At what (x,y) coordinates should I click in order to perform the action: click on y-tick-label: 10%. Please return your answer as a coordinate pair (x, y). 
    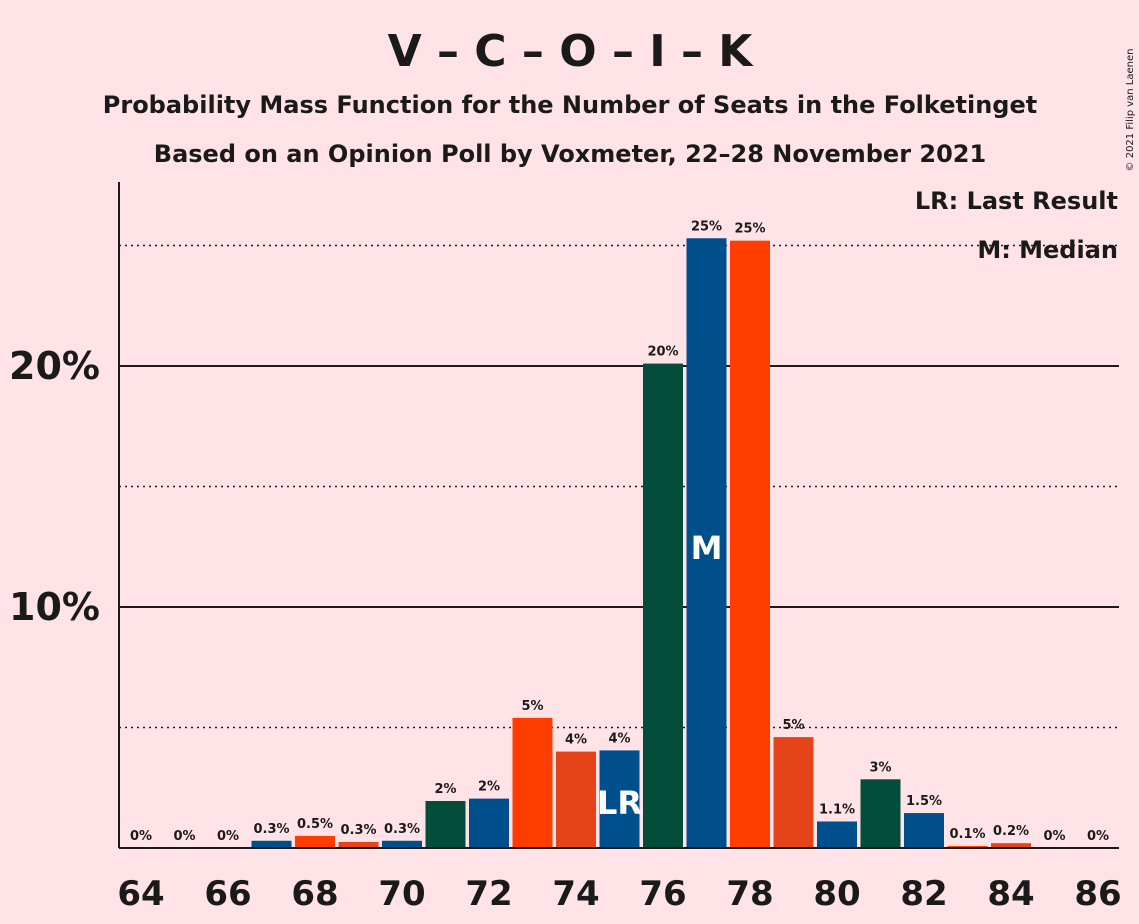
    Looking at the image, I should click on (54, 607).